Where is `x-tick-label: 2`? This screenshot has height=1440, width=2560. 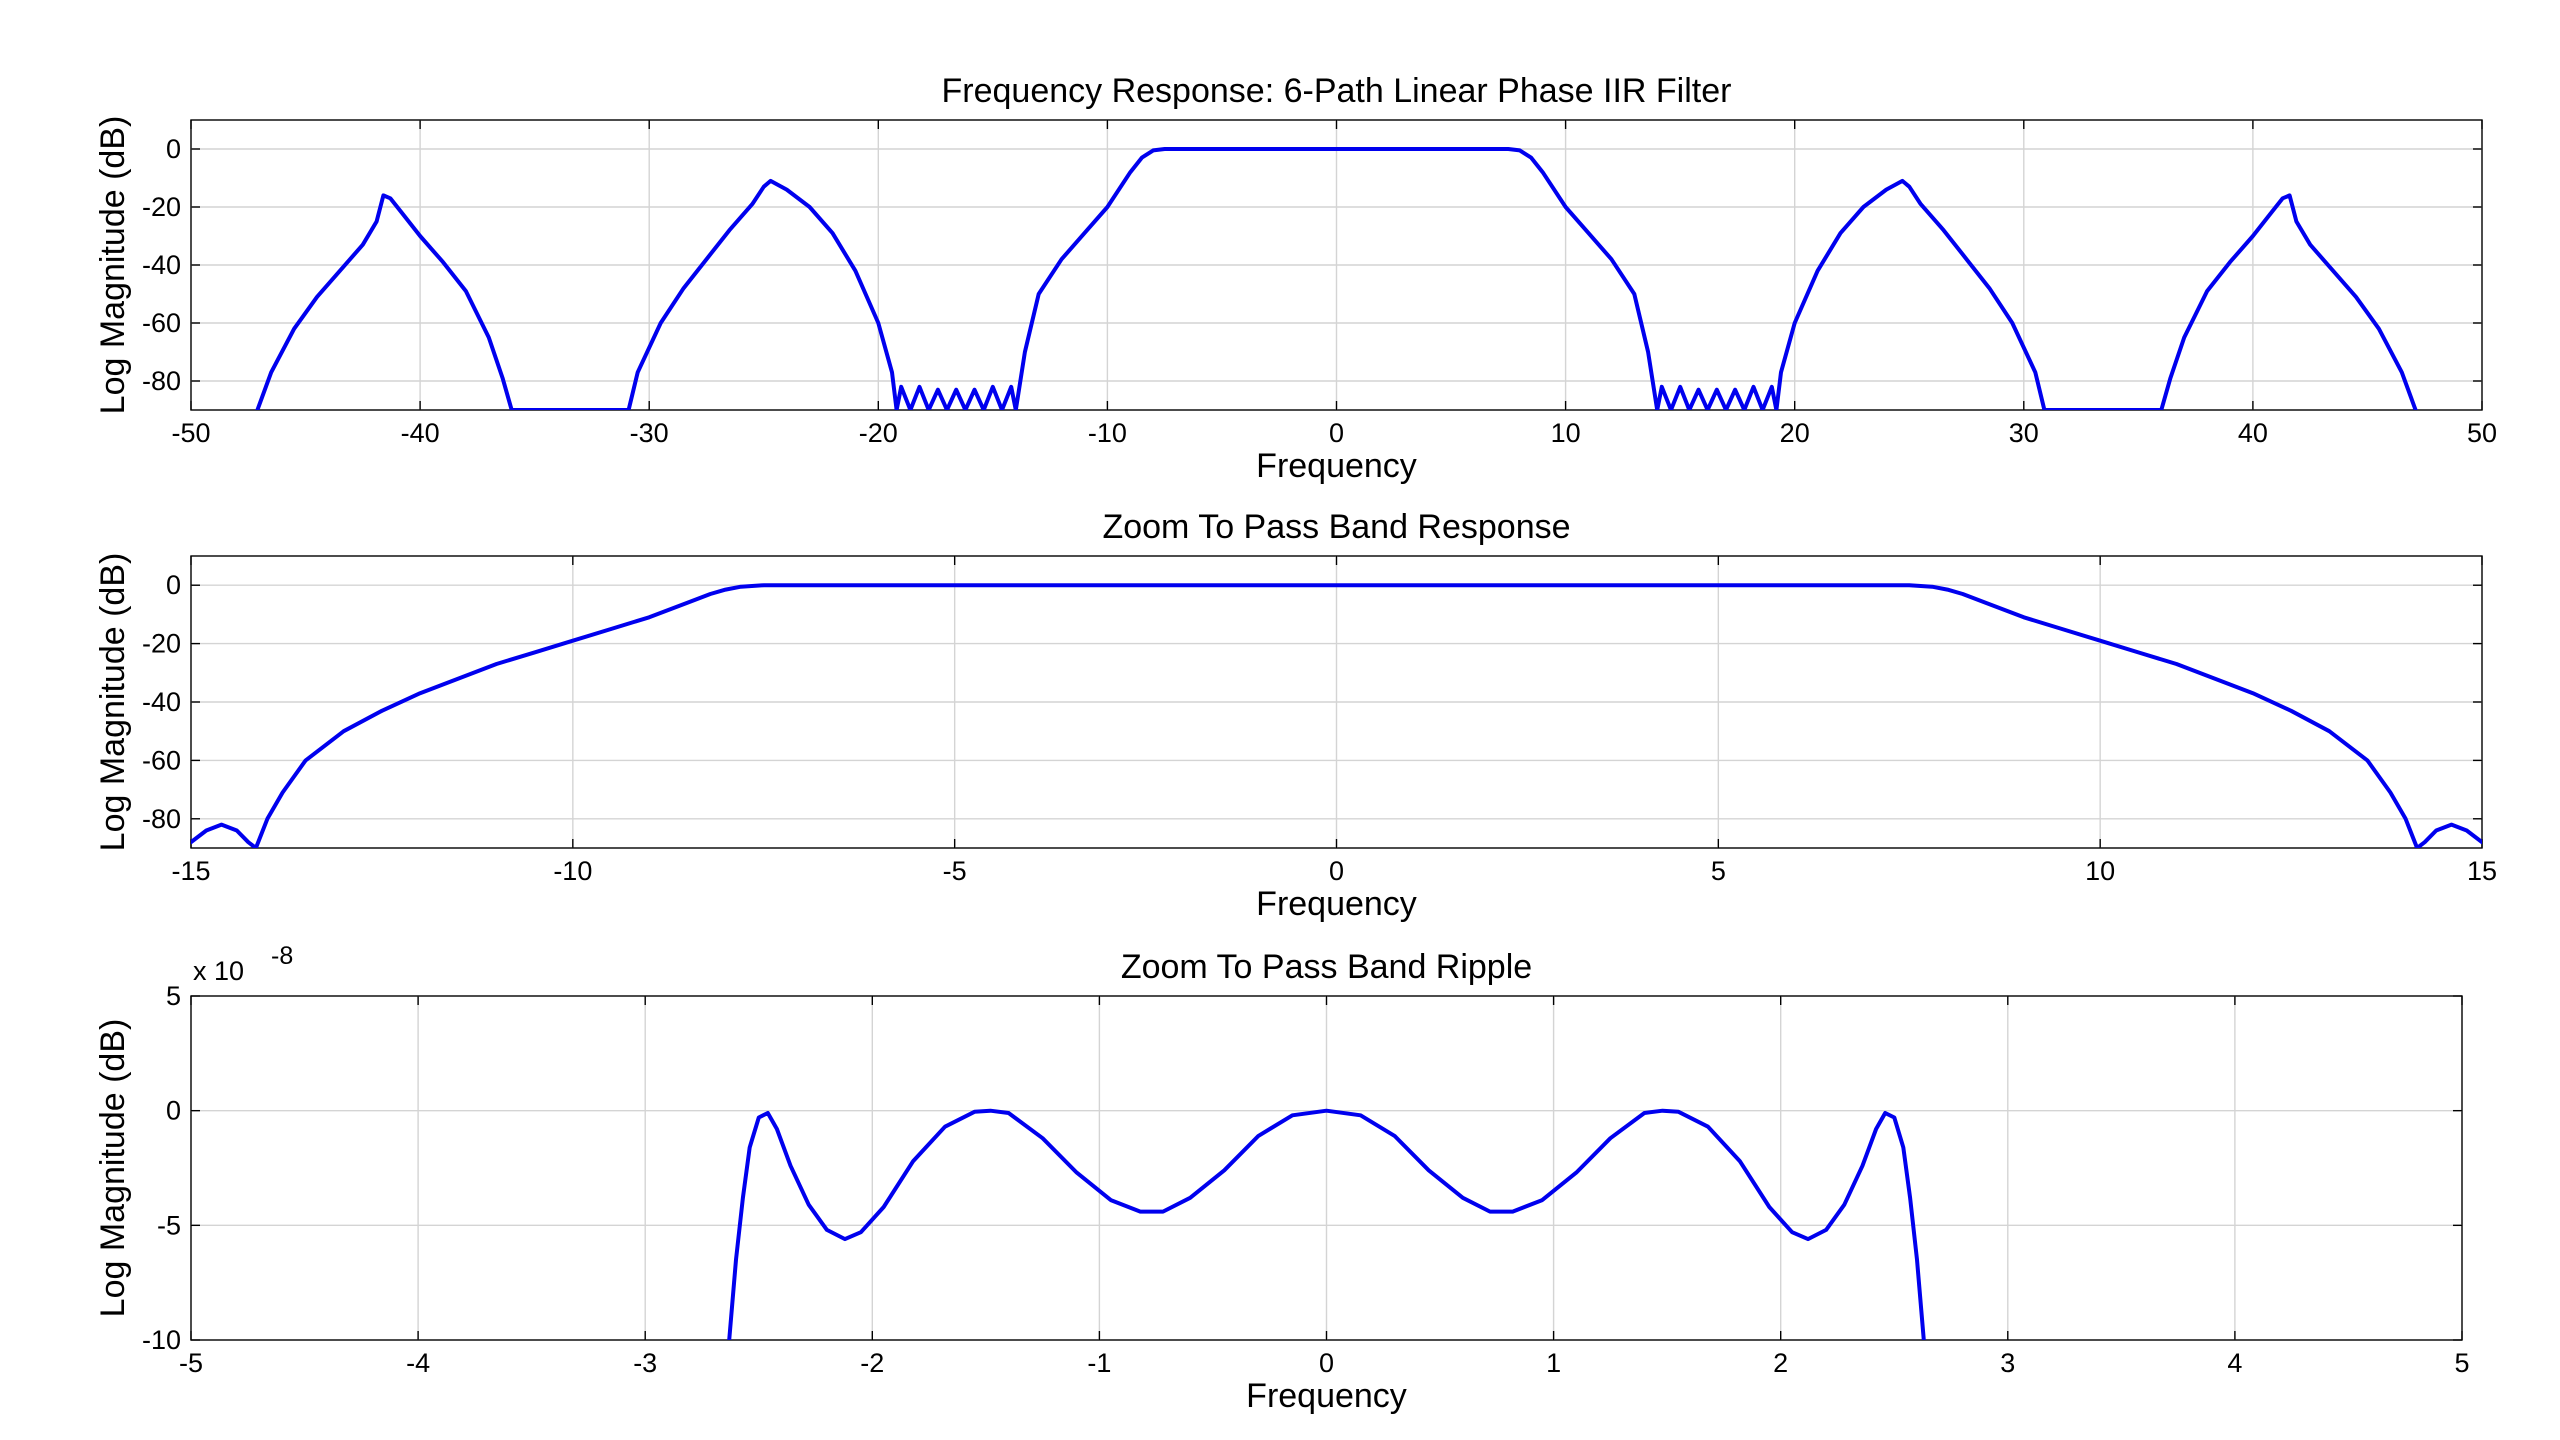
x-tick-label: 2 is located at coordinates (1780, 1363).